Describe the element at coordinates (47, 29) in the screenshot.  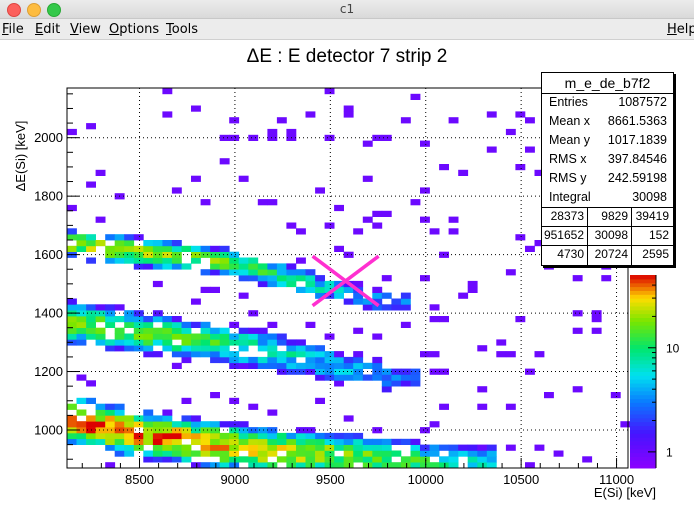
I see `menu-edit: Edit` at that location.